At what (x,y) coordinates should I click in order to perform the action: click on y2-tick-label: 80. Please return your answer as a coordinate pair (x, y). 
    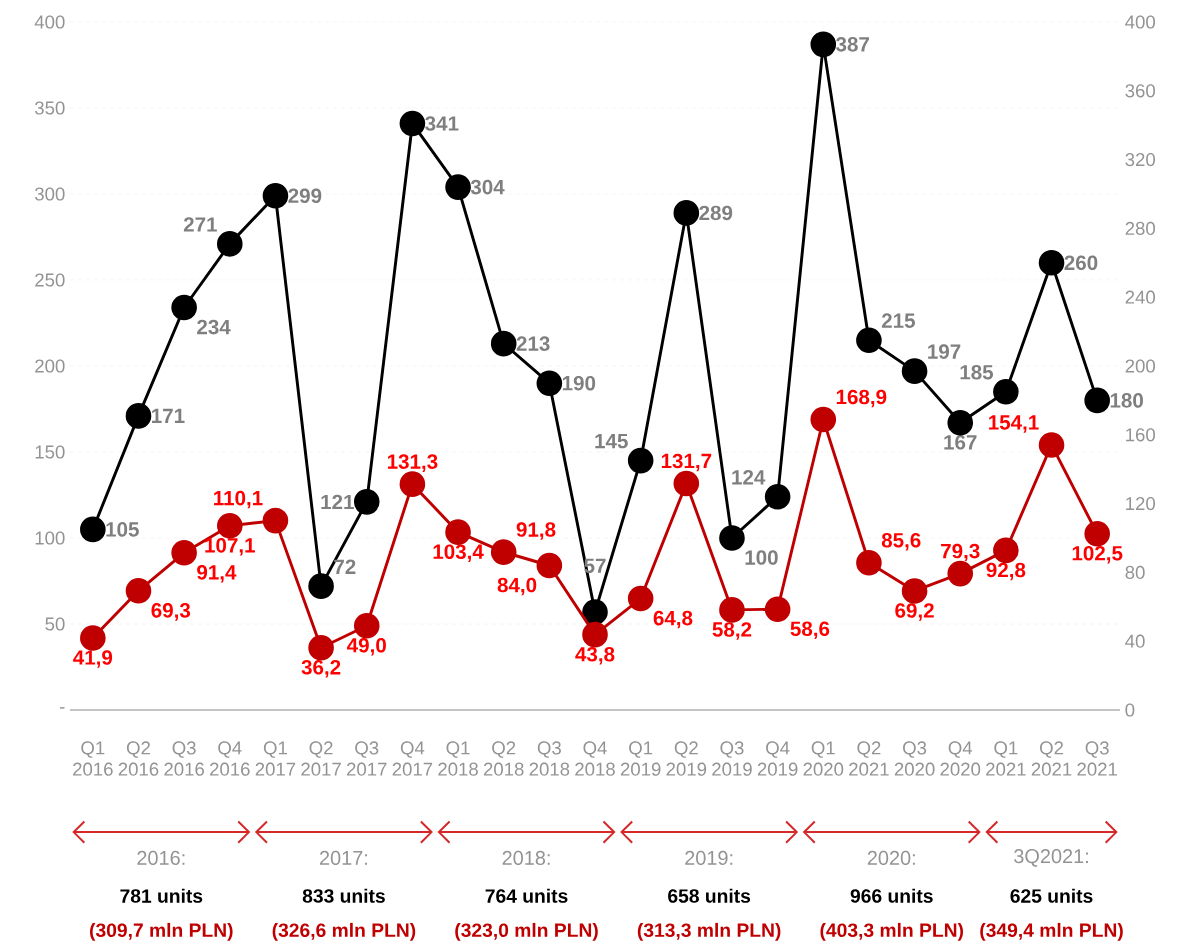
    Looking at the image, I should click on (1135, 572).